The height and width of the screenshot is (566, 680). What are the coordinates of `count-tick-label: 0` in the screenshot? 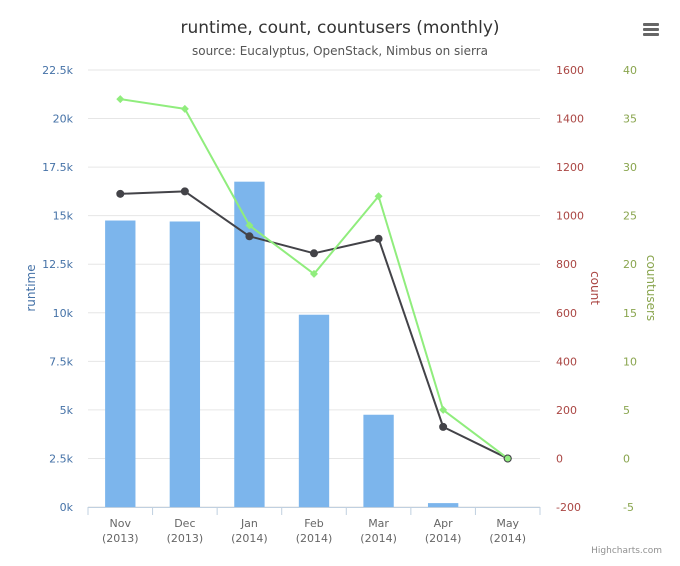 It's located at (559, 458).